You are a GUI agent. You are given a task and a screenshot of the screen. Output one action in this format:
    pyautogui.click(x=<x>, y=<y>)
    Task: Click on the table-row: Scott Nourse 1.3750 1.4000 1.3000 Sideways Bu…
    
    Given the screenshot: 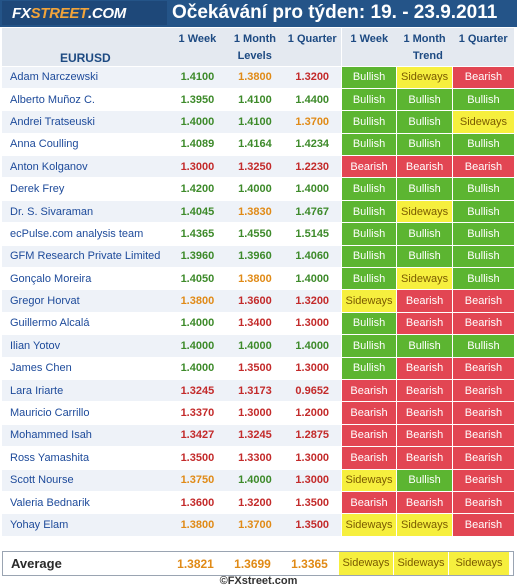 What is the action you would take?
    pyautogui.click(x=258, y=480)
    